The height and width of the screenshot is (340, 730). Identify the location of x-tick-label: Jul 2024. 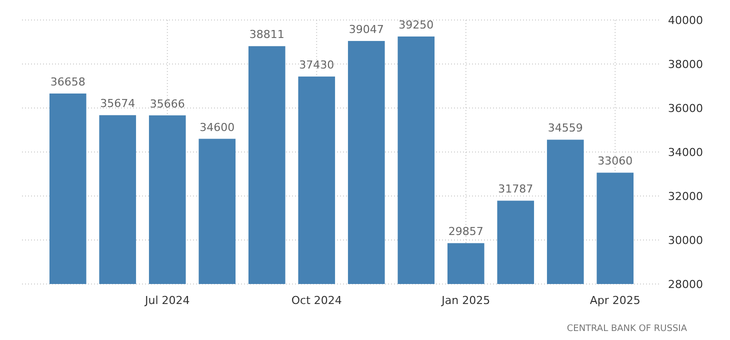
(167, 300).